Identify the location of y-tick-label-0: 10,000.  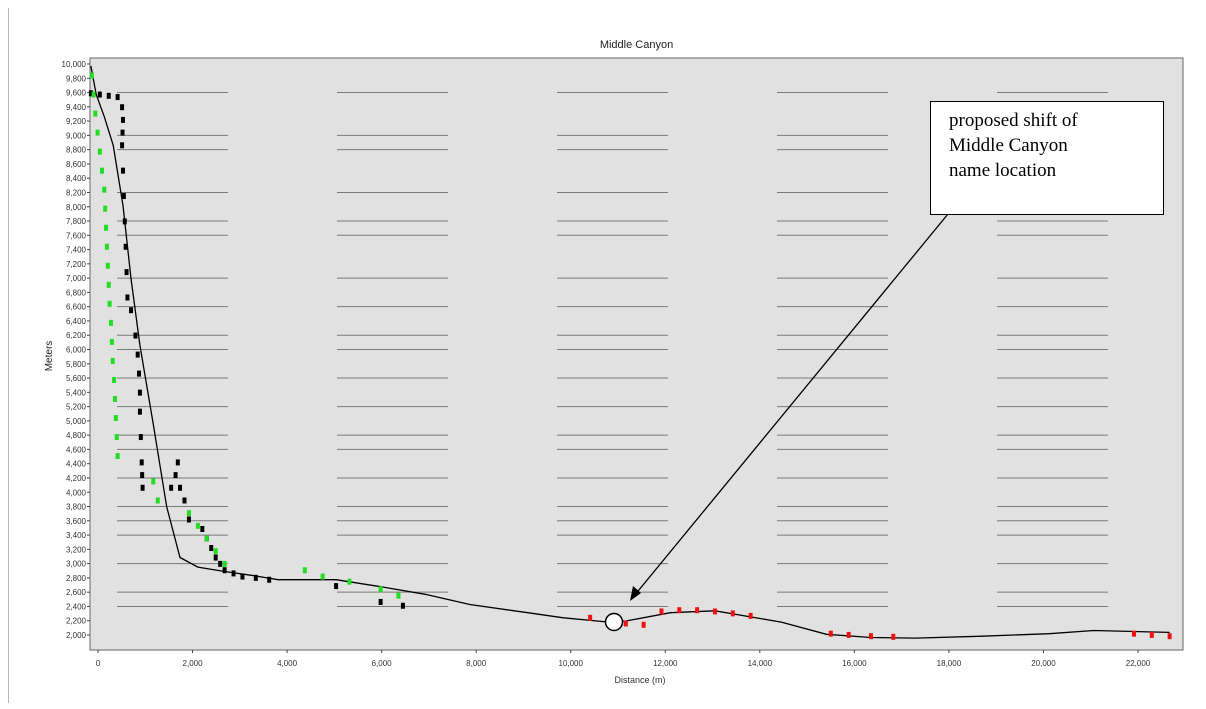
(74, 64).